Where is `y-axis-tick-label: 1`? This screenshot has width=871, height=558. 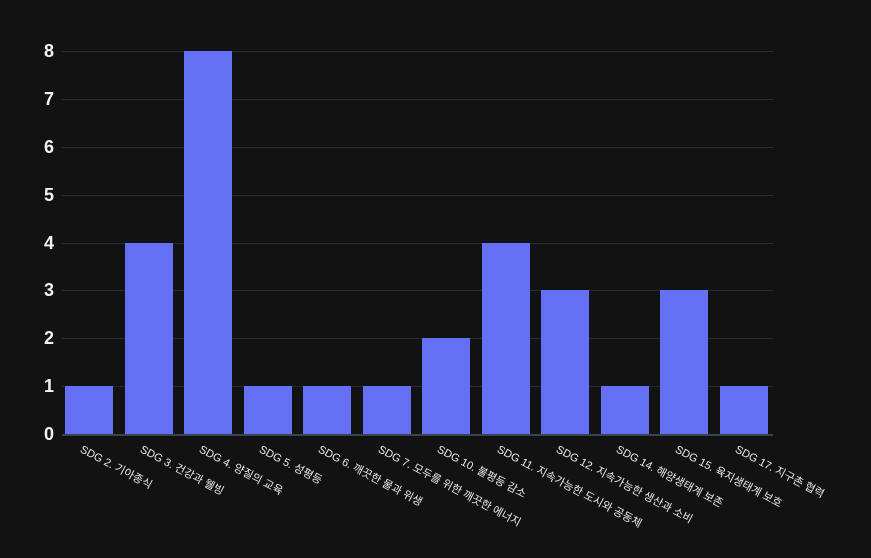 y-axis-tick-label: 1 is located at coordinates (48, 386).